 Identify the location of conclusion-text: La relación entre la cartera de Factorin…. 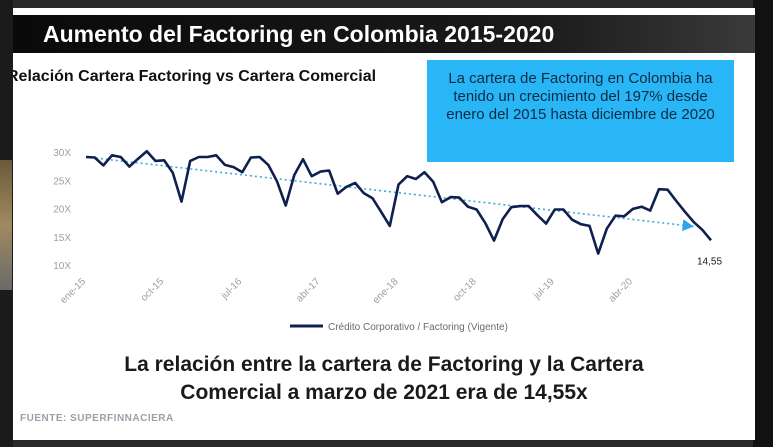
(384, 379).